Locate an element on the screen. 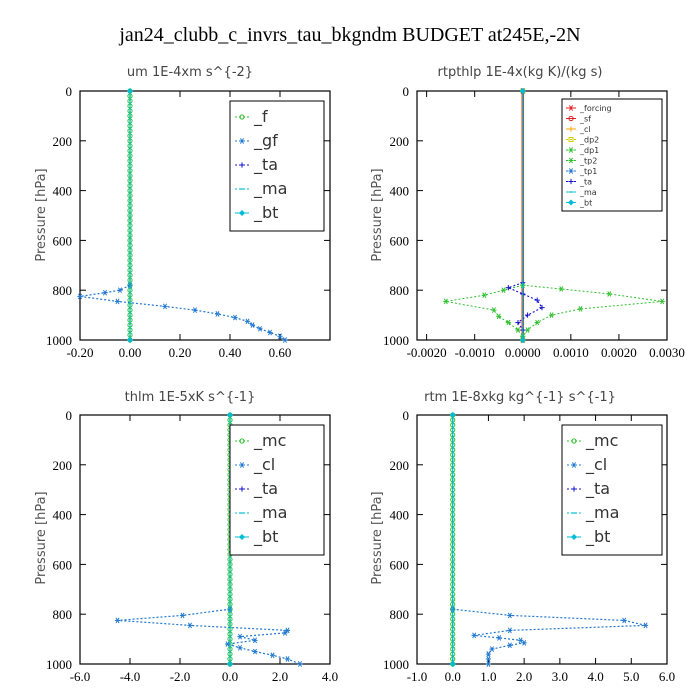 The image size is (700, 700). y-tick-label: 0 is located at coordinates (406, 91).